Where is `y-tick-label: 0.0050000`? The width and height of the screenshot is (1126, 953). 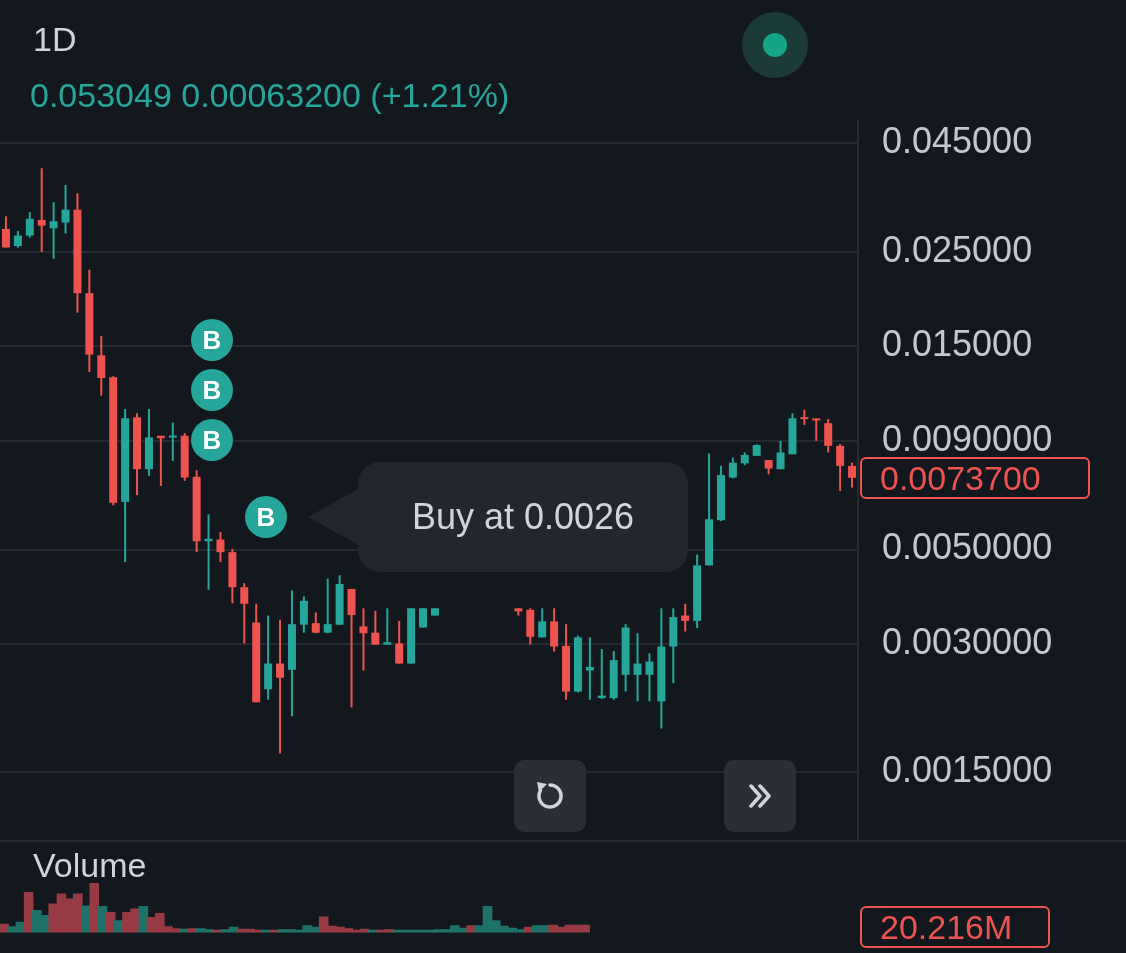 y-tick-label: 0.0050000 is located at coordinates (967, 547).